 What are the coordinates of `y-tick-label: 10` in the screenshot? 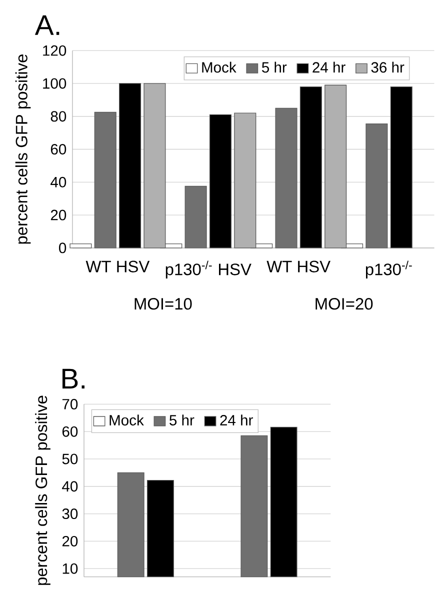 It's located at (70, 568).